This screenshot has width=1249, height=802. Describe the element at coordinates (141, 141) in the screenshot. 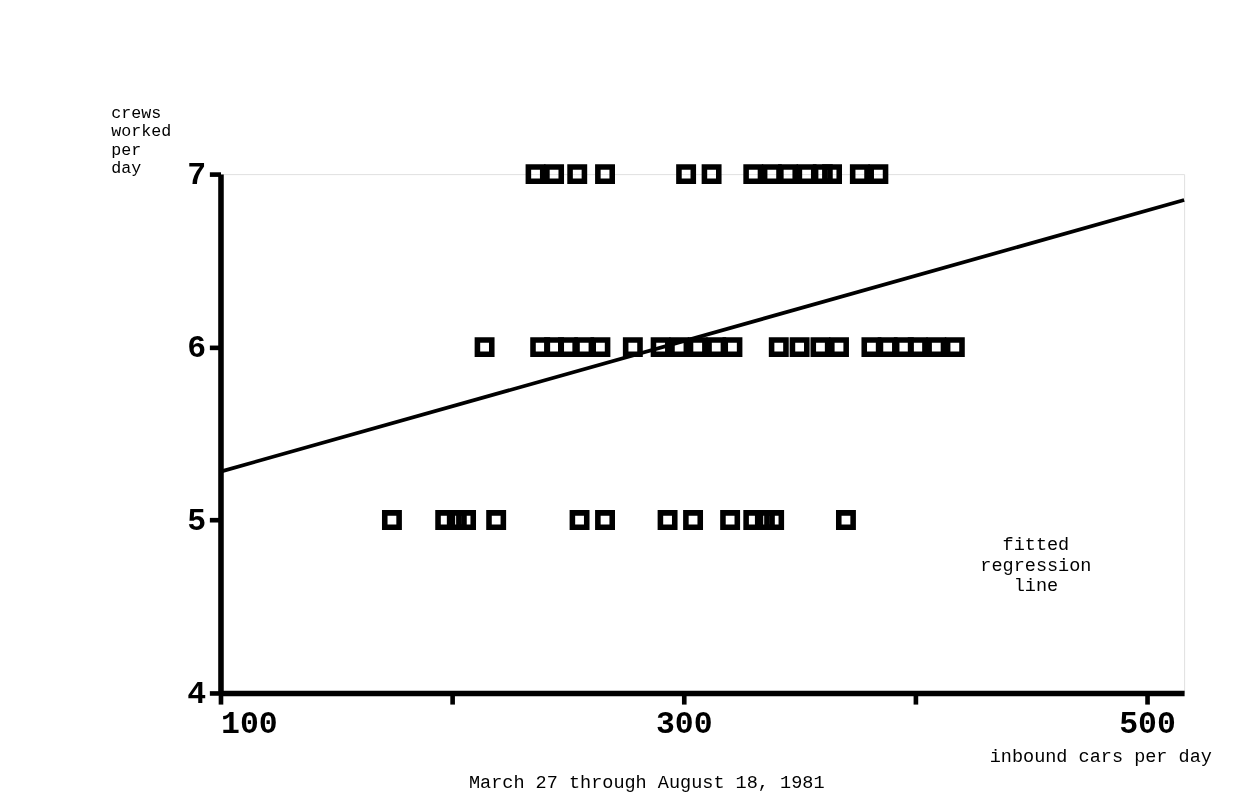

I see `y-axis-title: crews worked per day` at that location.